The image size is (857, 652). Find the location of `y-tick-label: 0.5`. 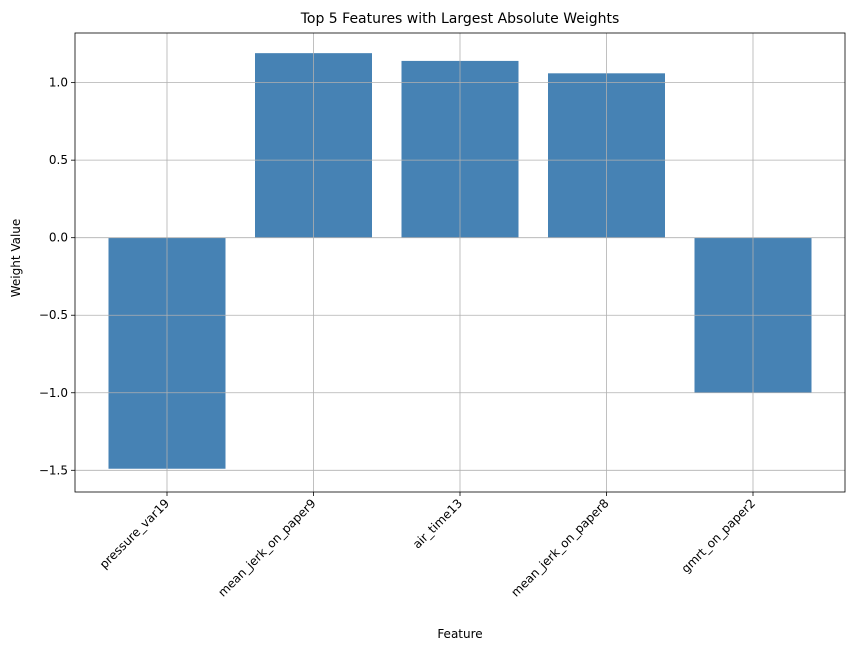

y-tick-label: 0.5 is located at coordinates (58, 160).